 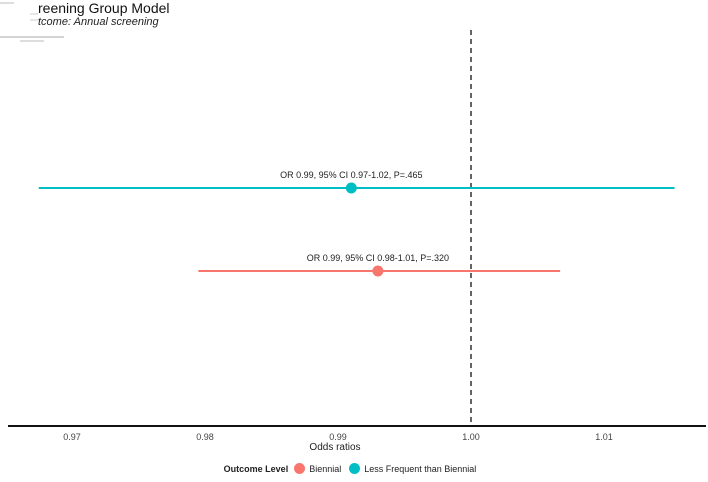 I want to click on x-tick-label: 0.97, so click(x=72, y=437).